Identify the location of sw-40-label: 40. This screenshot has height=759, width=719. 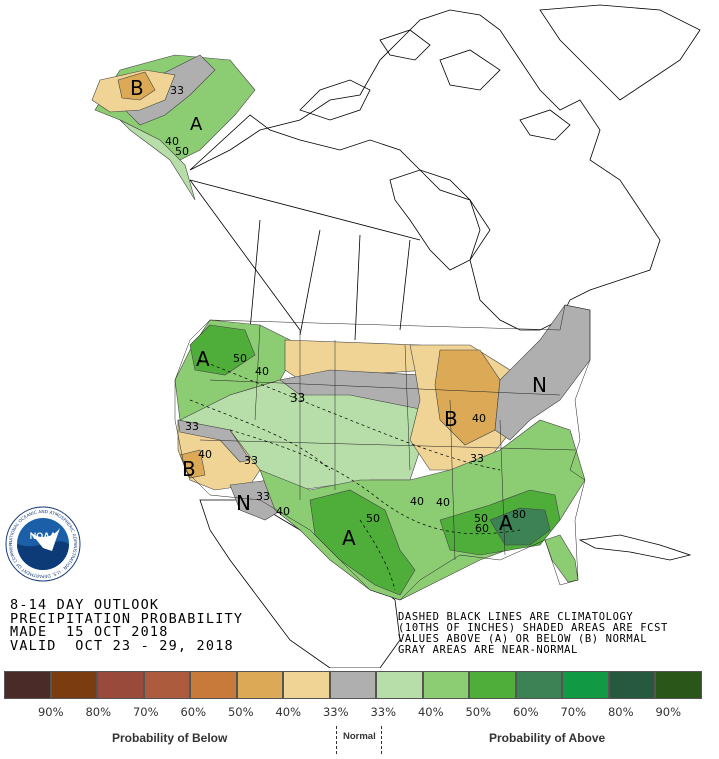
(283, 511).